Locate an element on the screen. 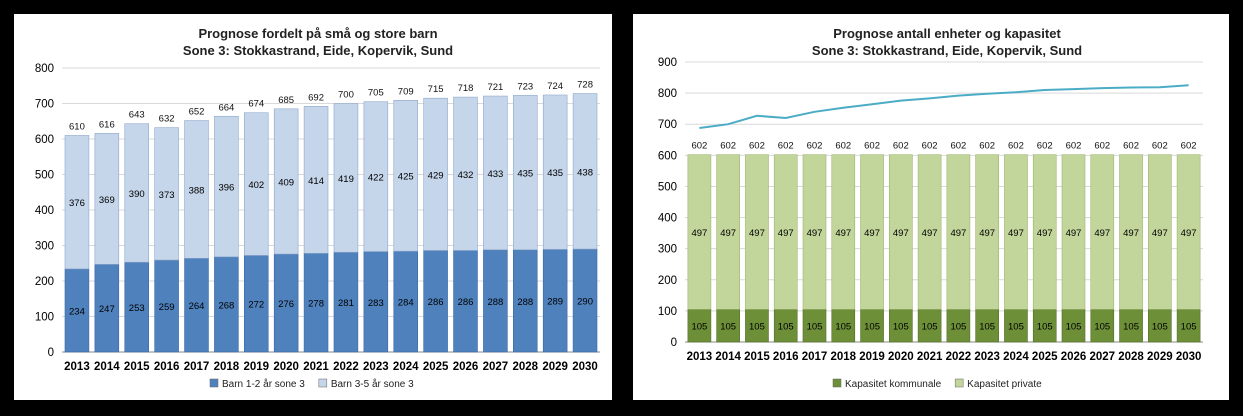 Image resolution: width=1243 pixels, height=416 pixels. left-top-value-label: 373 is located at coordinates (167, 195).